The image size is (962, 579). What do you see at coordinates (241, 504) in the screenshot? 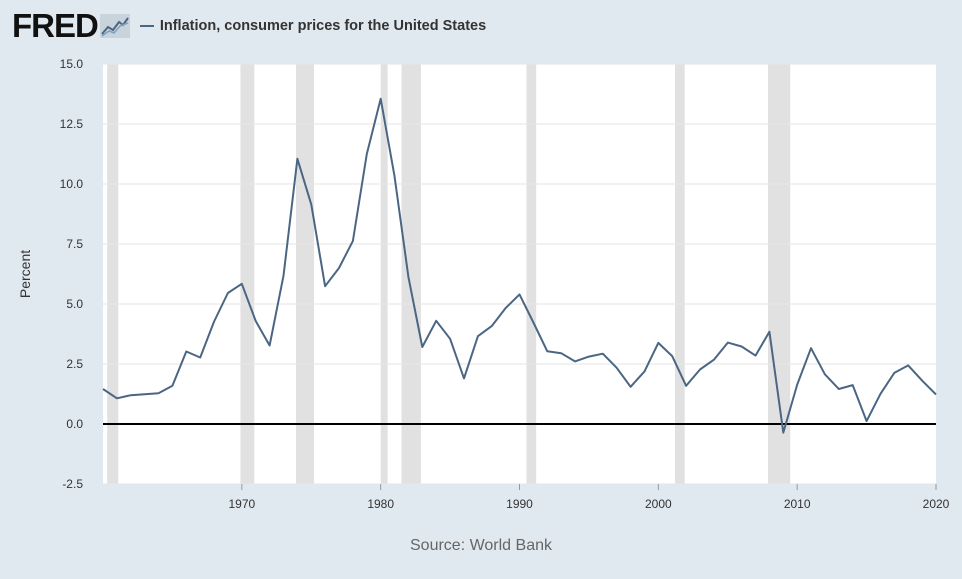
I see `x-tick-label: 1970` at bounding box center [241, 504].